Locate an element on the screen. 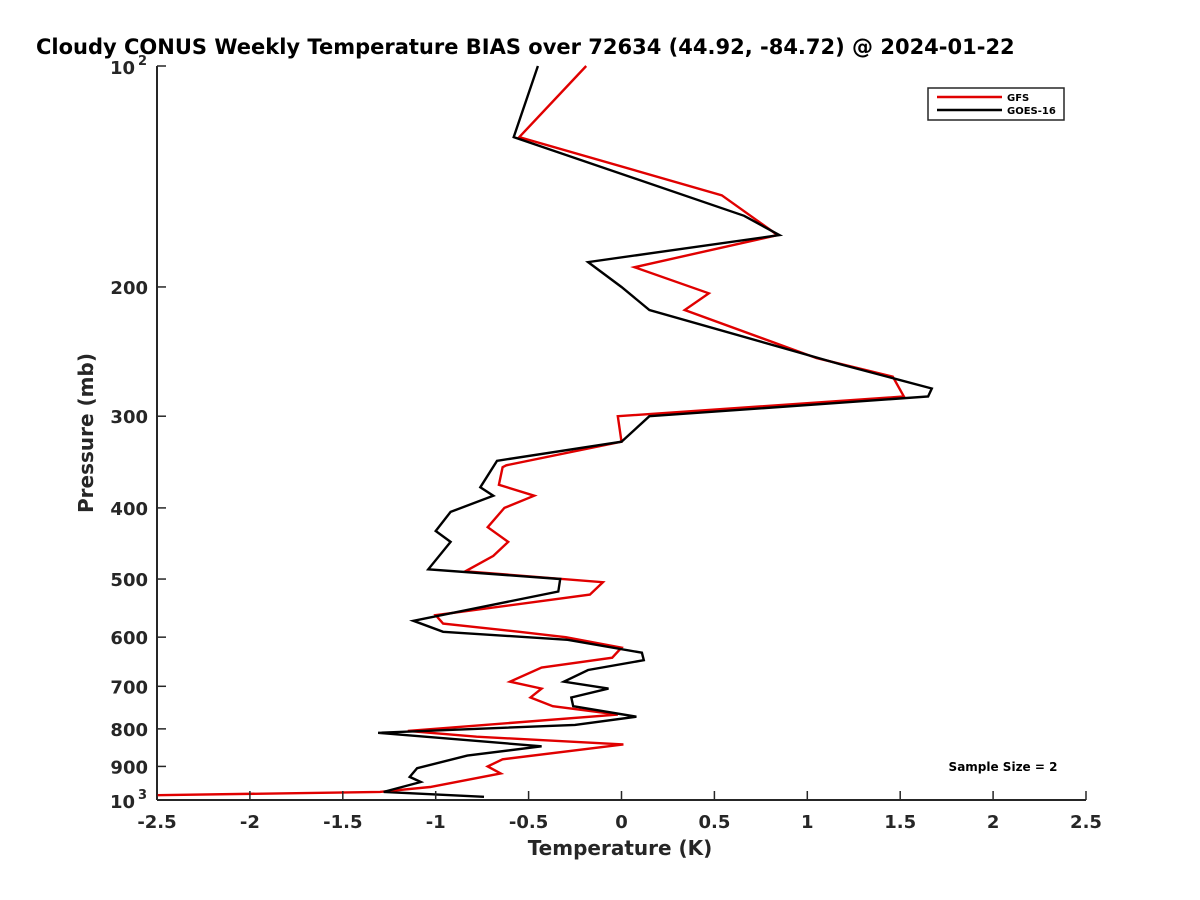  x-tick-label: 1.5 is located at coordinates (900, 822).